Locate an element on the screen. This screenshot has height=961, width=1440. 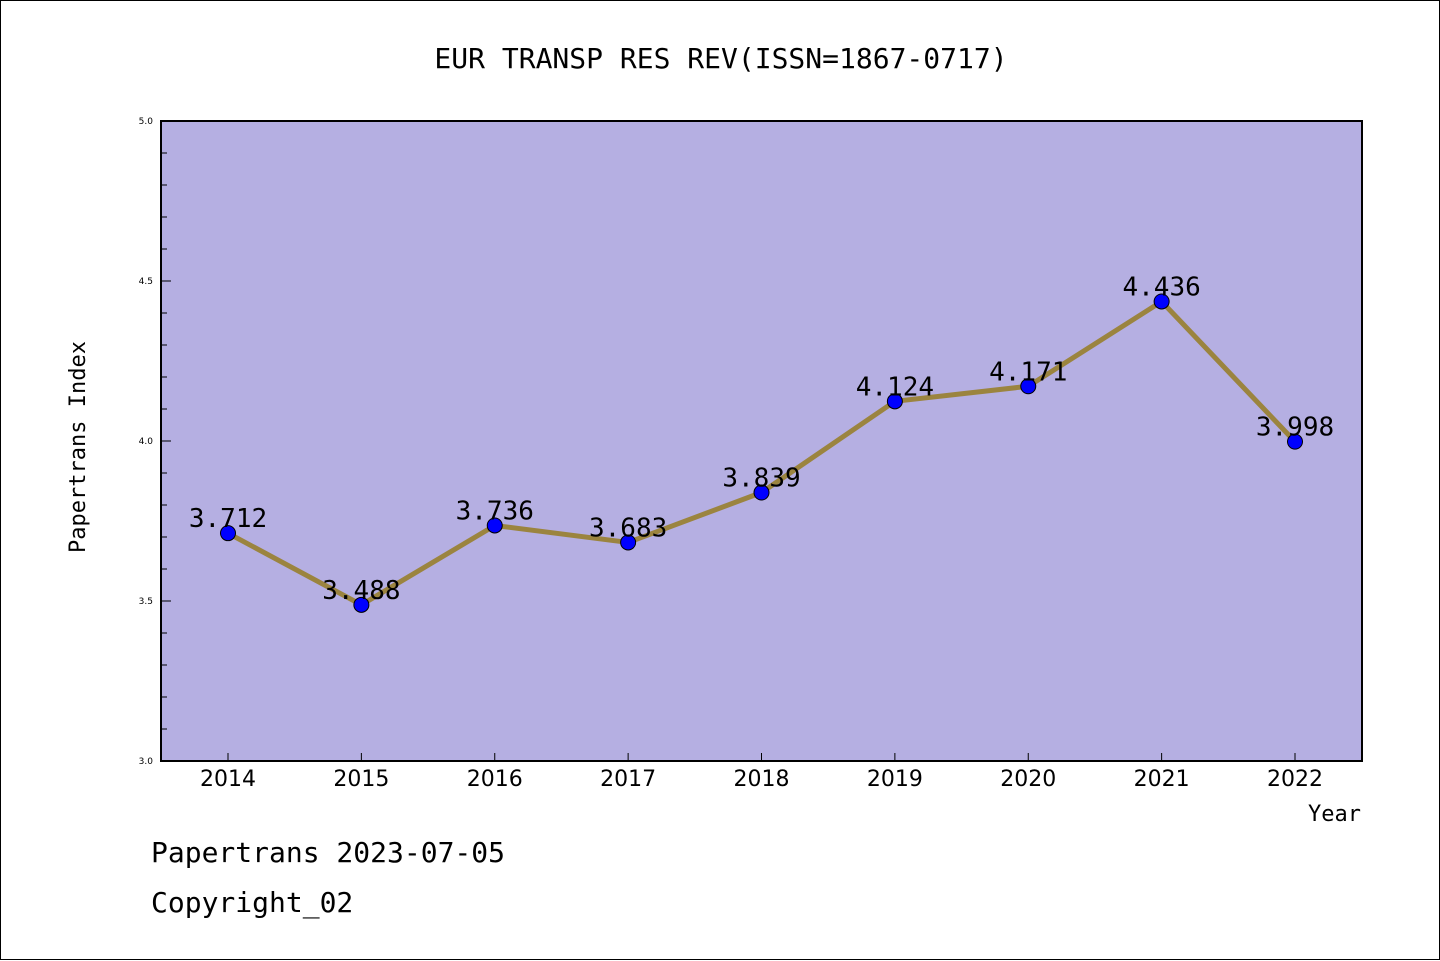
data-label: 4.124 is located at coordinates (895, 387).